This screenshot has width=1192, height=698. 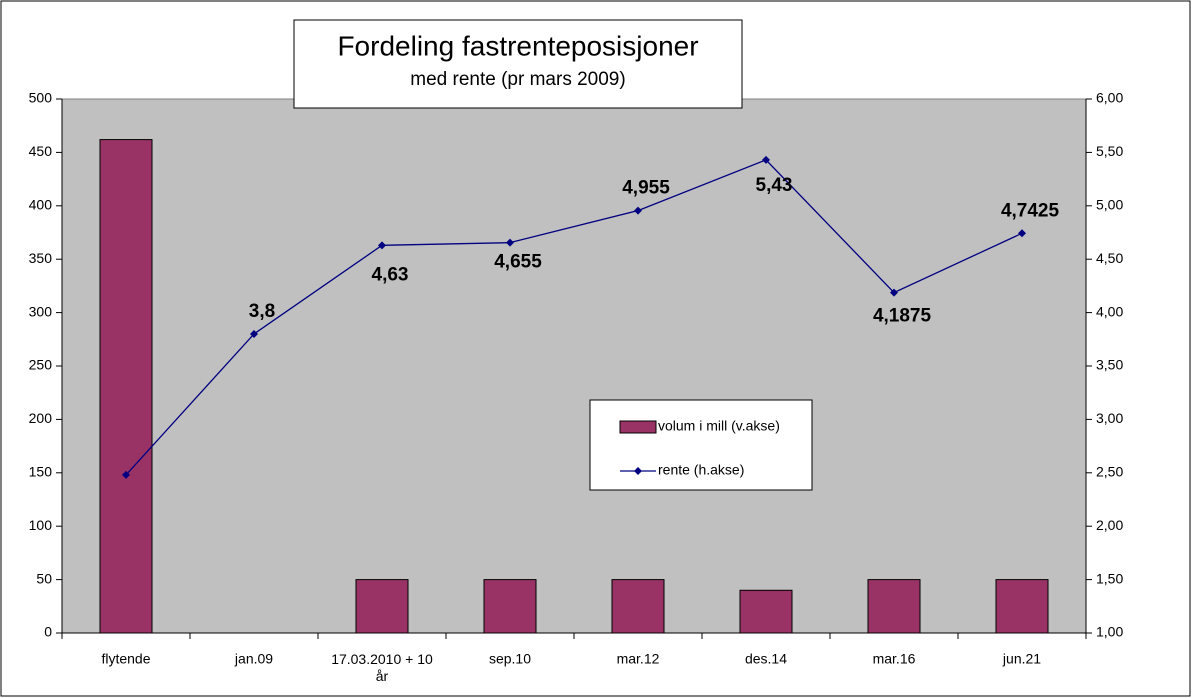 What do you see at coordinates (646, 188) in the screenshot?
I see `data-label: 4,955` at bounding box center [646, 188].